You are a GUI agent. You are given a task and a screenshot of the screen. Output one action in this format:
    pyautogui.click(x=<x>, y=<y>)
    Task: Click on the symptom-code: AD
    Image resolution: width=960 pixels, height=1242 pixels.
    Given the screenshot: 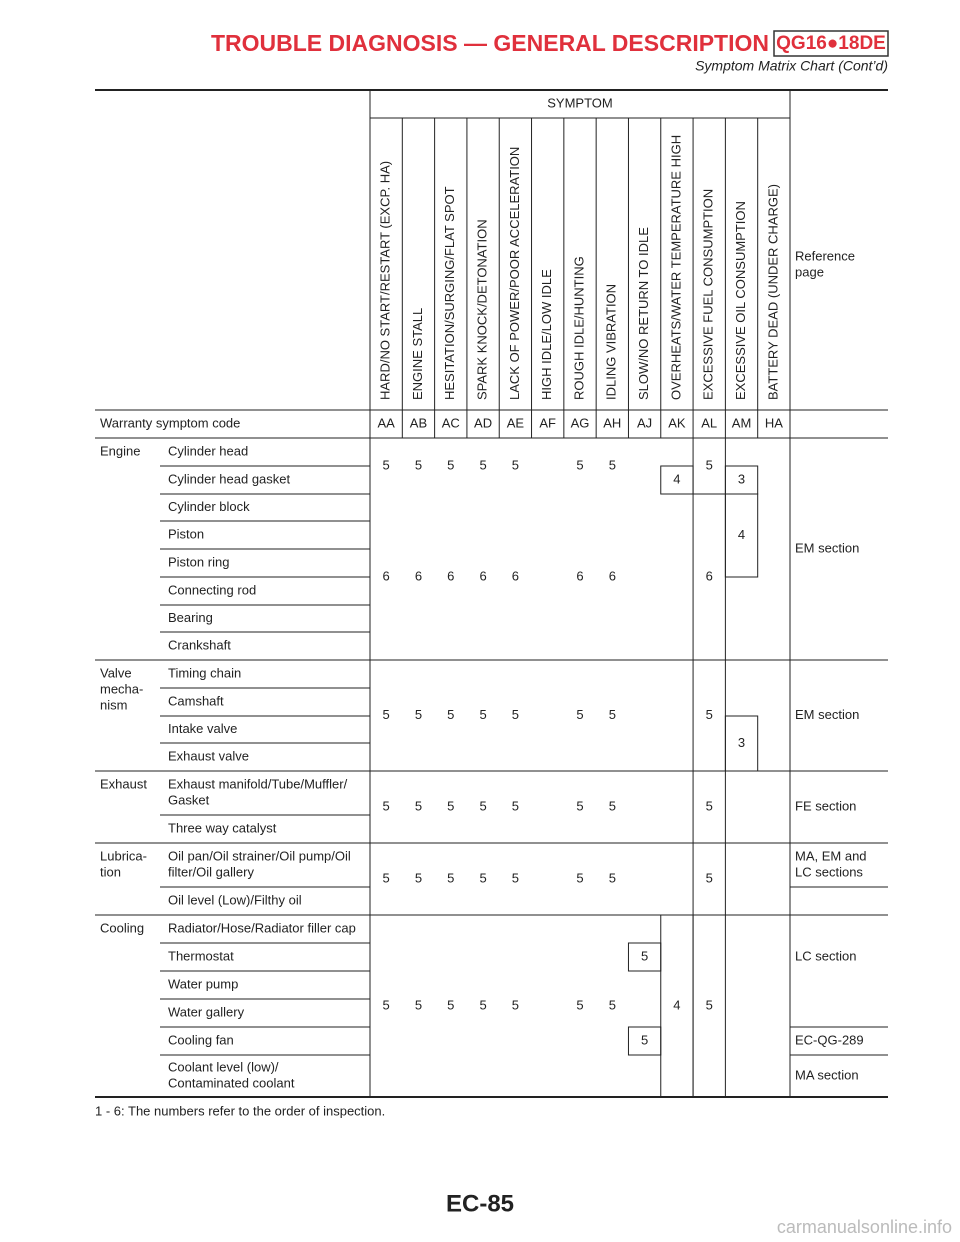 What is the action you would take?
    pyautogui.click(x=483, y=422)
    